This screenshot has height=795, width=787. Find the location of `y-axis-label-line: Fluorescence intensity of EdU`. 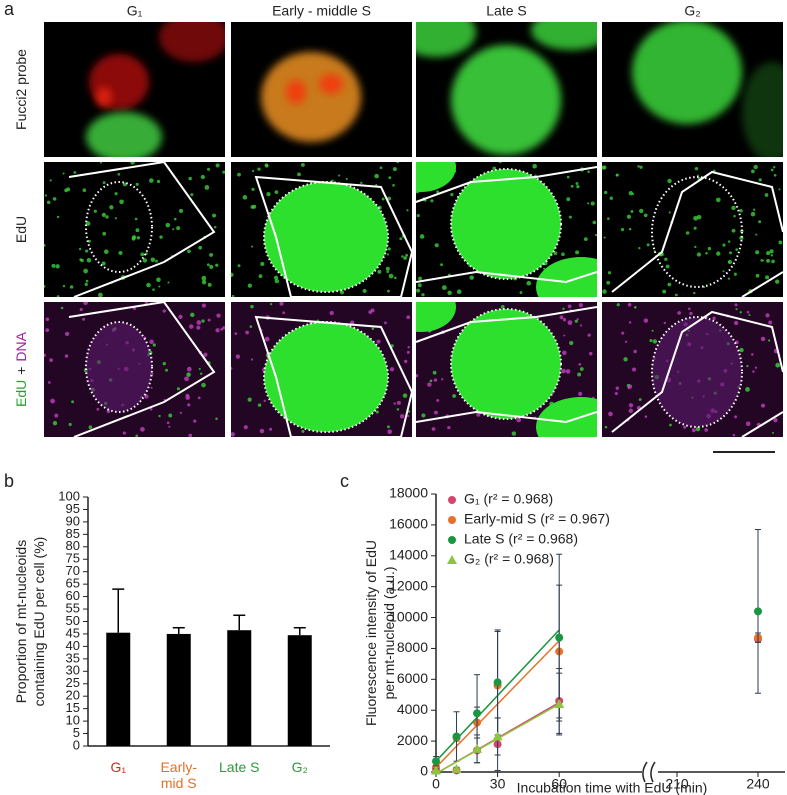

y-axis-label-line: Fluorescence intensity of EdU is located at coordinates (371, 633).